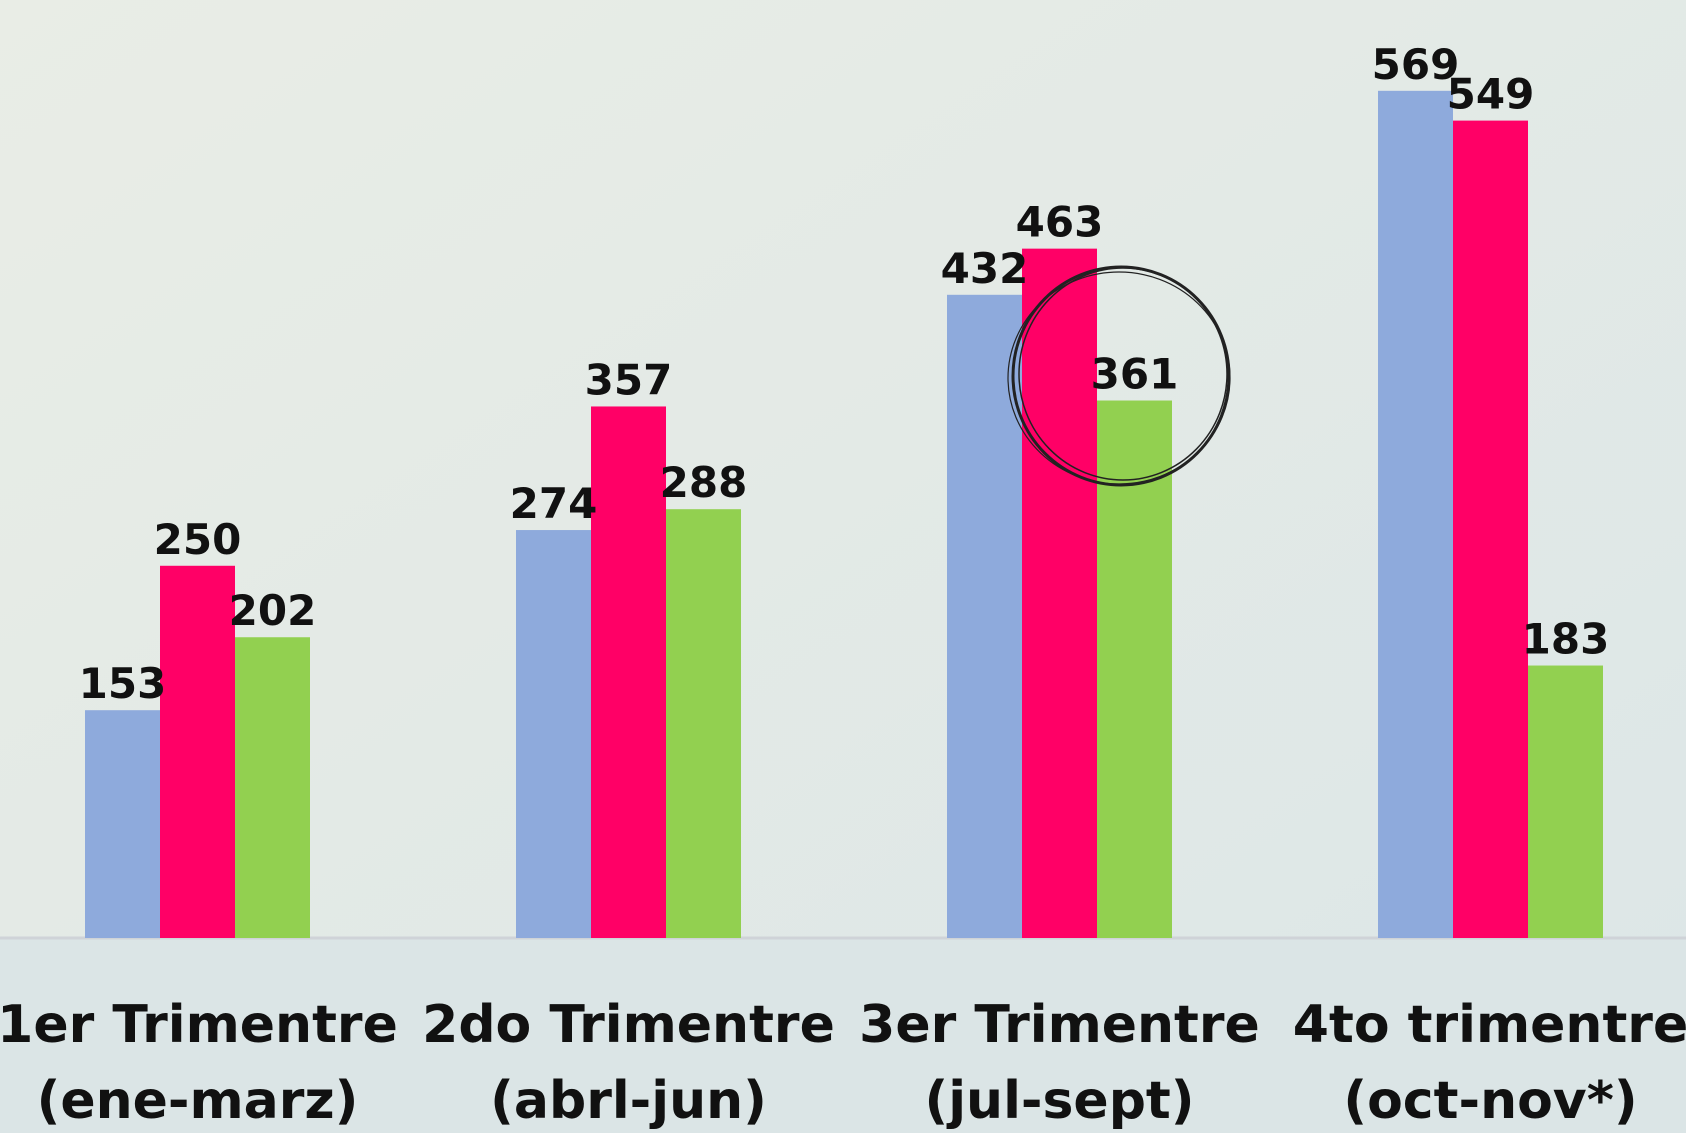  I want to click on x-tick-label: (abrl-jun), so click(628, 1101).